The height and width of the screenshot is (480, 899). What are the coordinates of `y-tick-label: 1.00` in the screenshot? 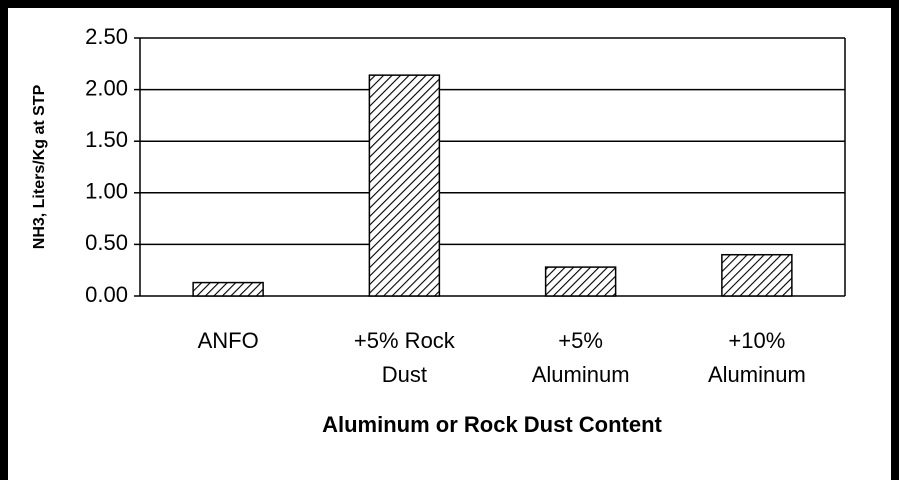 It's located at (106, 191).